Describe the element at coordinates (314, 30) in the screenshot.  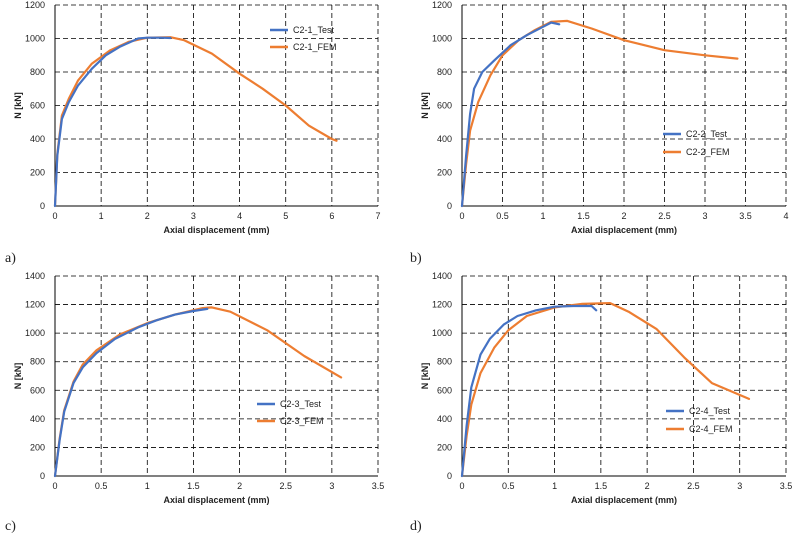
I see `legend-label-c2-1_test: C2-1_Test` at that location.